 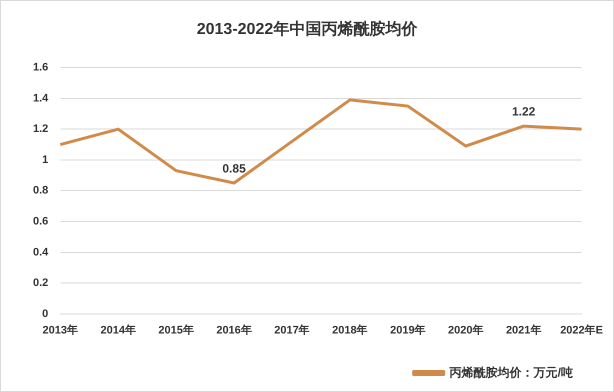 I want to click on x-tick-label: 2018年, so click(x=350, y=329).